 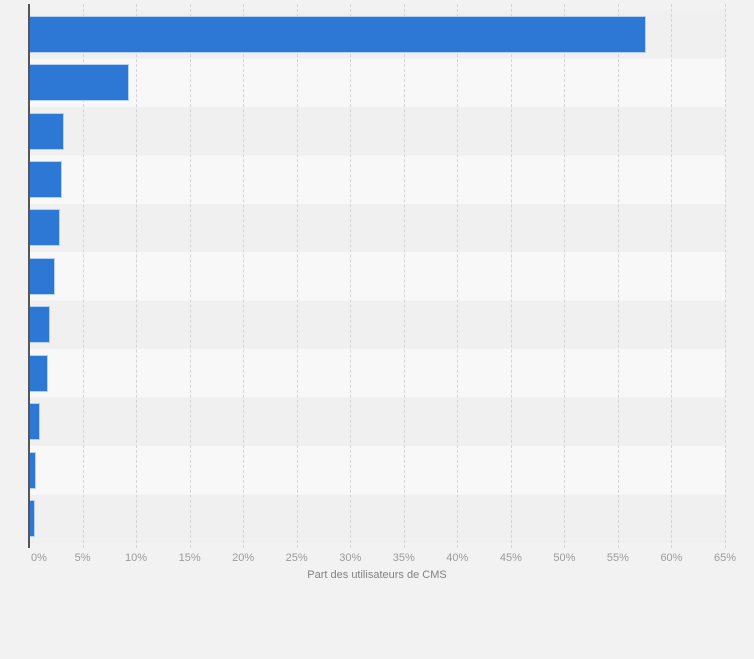 I want to click on x-tick-label: 35%, so click(x=403, y=558).